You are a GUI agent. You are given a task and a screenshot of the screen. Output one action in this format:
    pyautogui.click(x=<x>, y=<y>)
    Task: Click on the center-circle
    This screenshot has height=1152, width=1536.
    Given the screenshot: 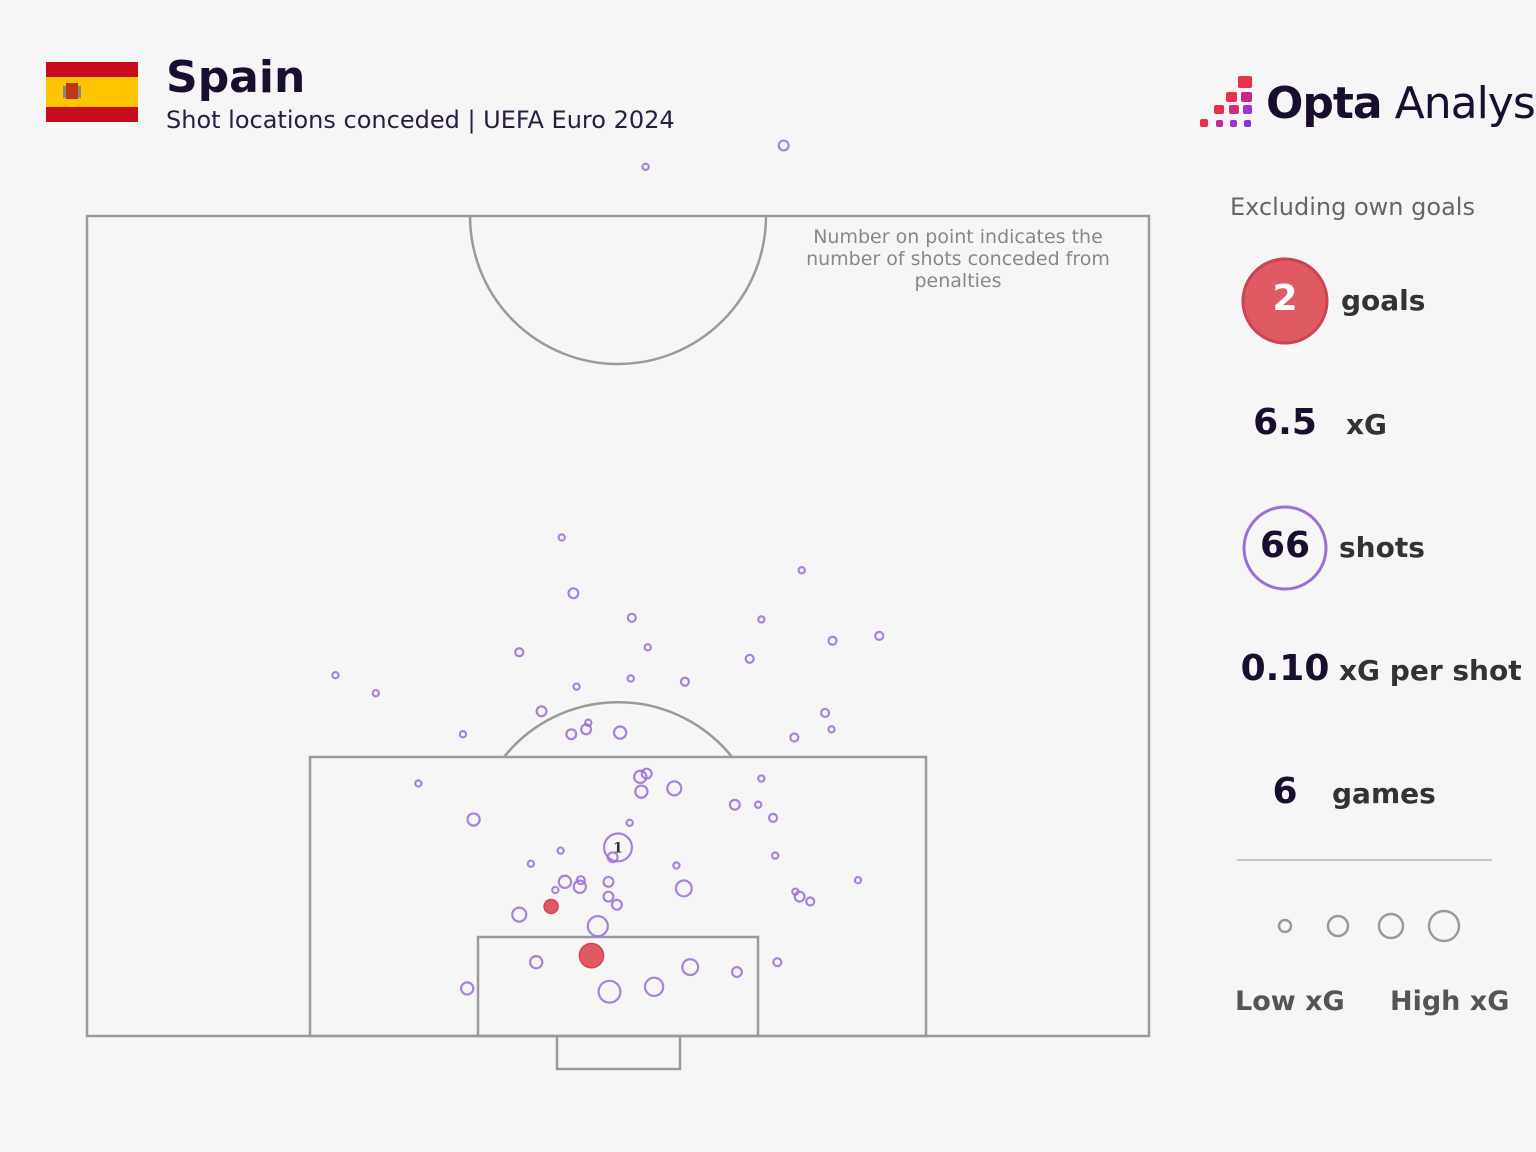 What is the action you would take?
    pyautogui.click(x=618, y=290)
    